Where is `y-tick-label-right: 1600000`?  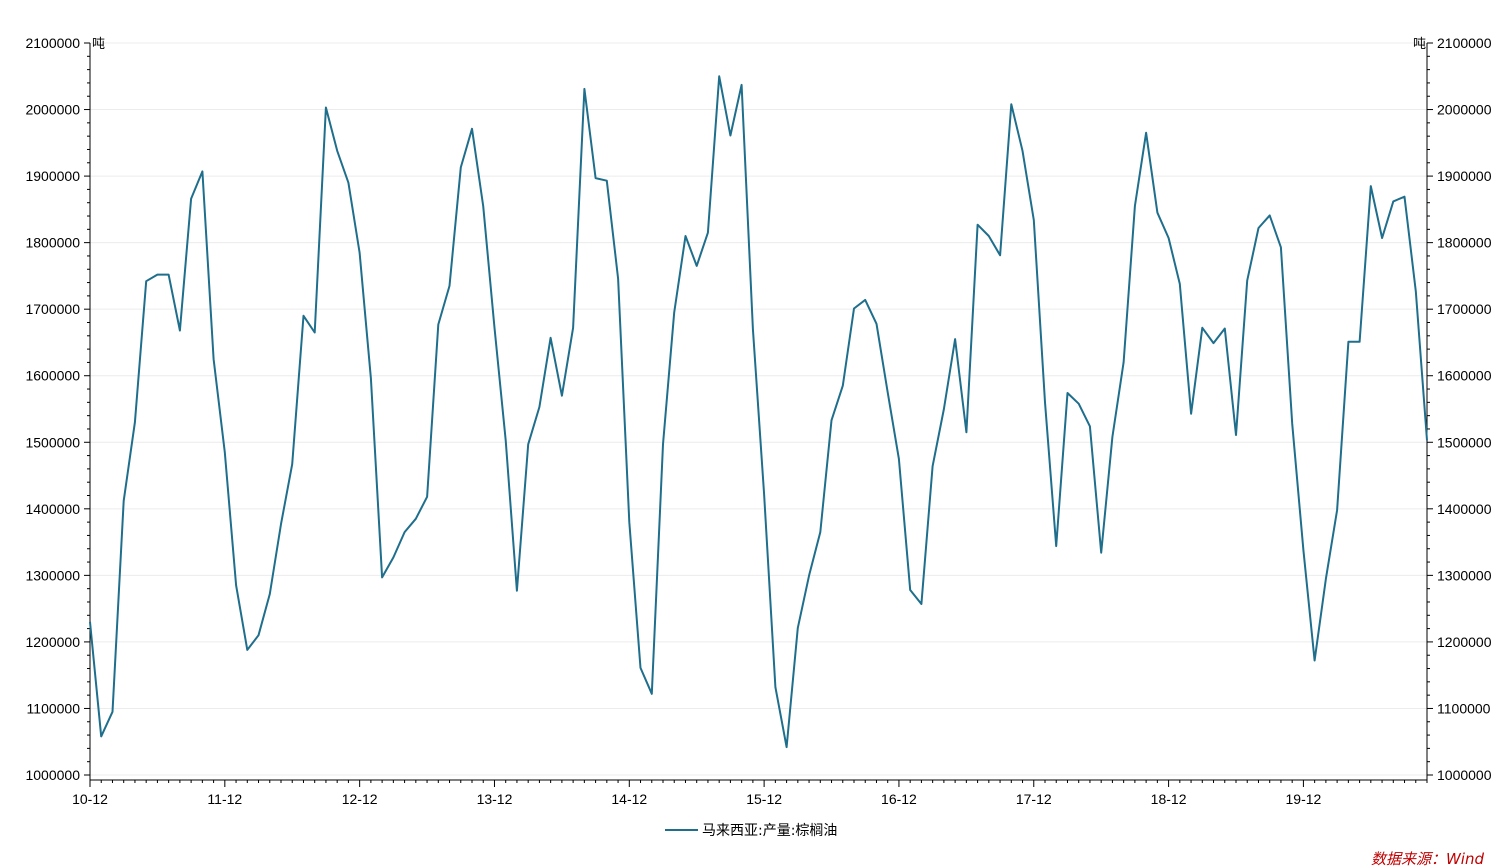
y-tick-label-right: 1600000 is located at coordinates (1464, 376).